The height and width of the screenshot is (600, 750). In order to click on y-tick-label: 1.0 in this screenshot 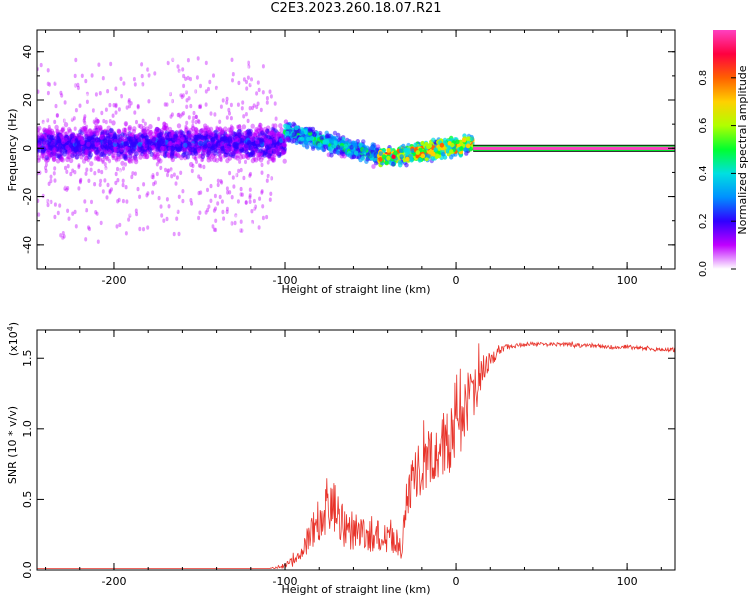, I will do `click(27, 429)`.